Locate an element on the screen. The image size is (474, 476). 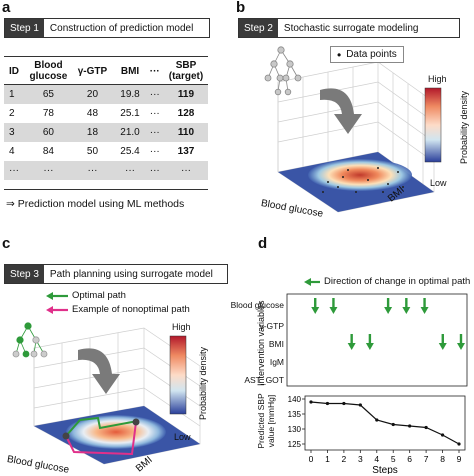
end-point is located at coordinates (136, 422).